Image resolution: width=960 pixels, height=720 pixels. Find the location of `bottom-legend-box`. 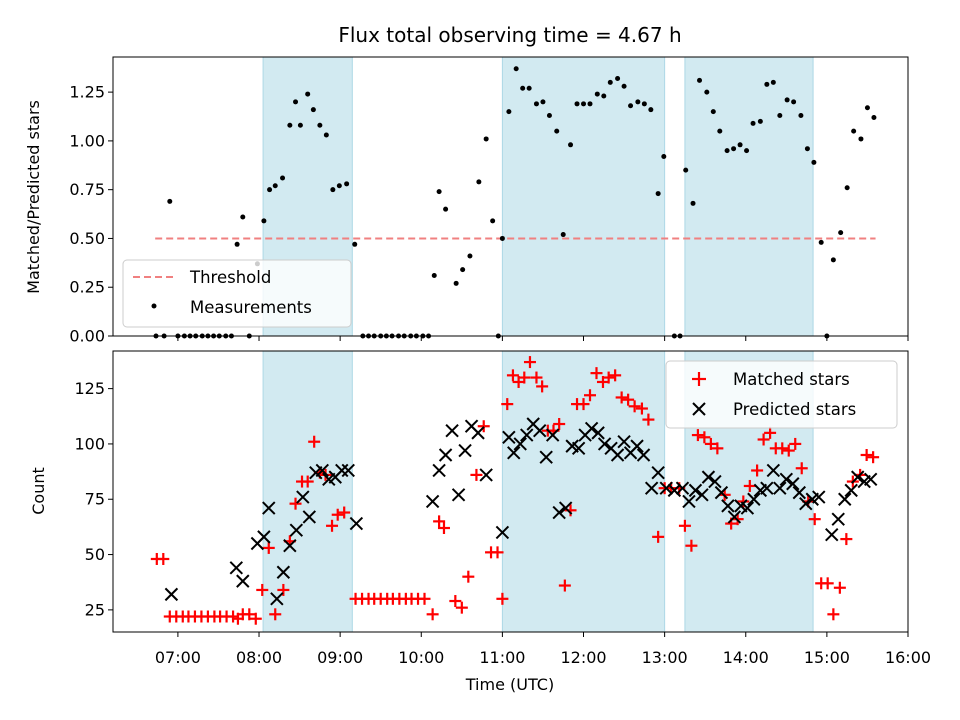

bottom-legend-box is located at coordinates (781, 394).